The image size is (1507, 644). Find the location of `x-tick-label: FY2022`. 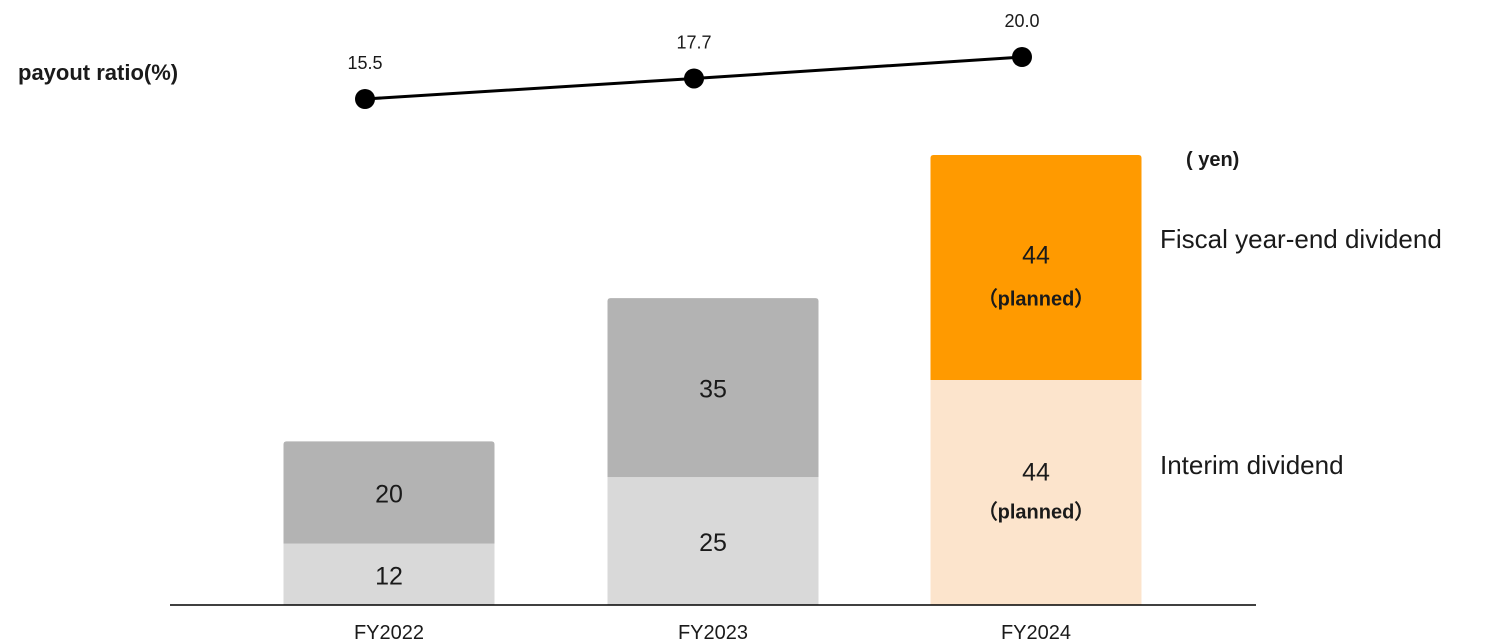

x-tick-label: FY2022 is located at coordinates (389, 633).